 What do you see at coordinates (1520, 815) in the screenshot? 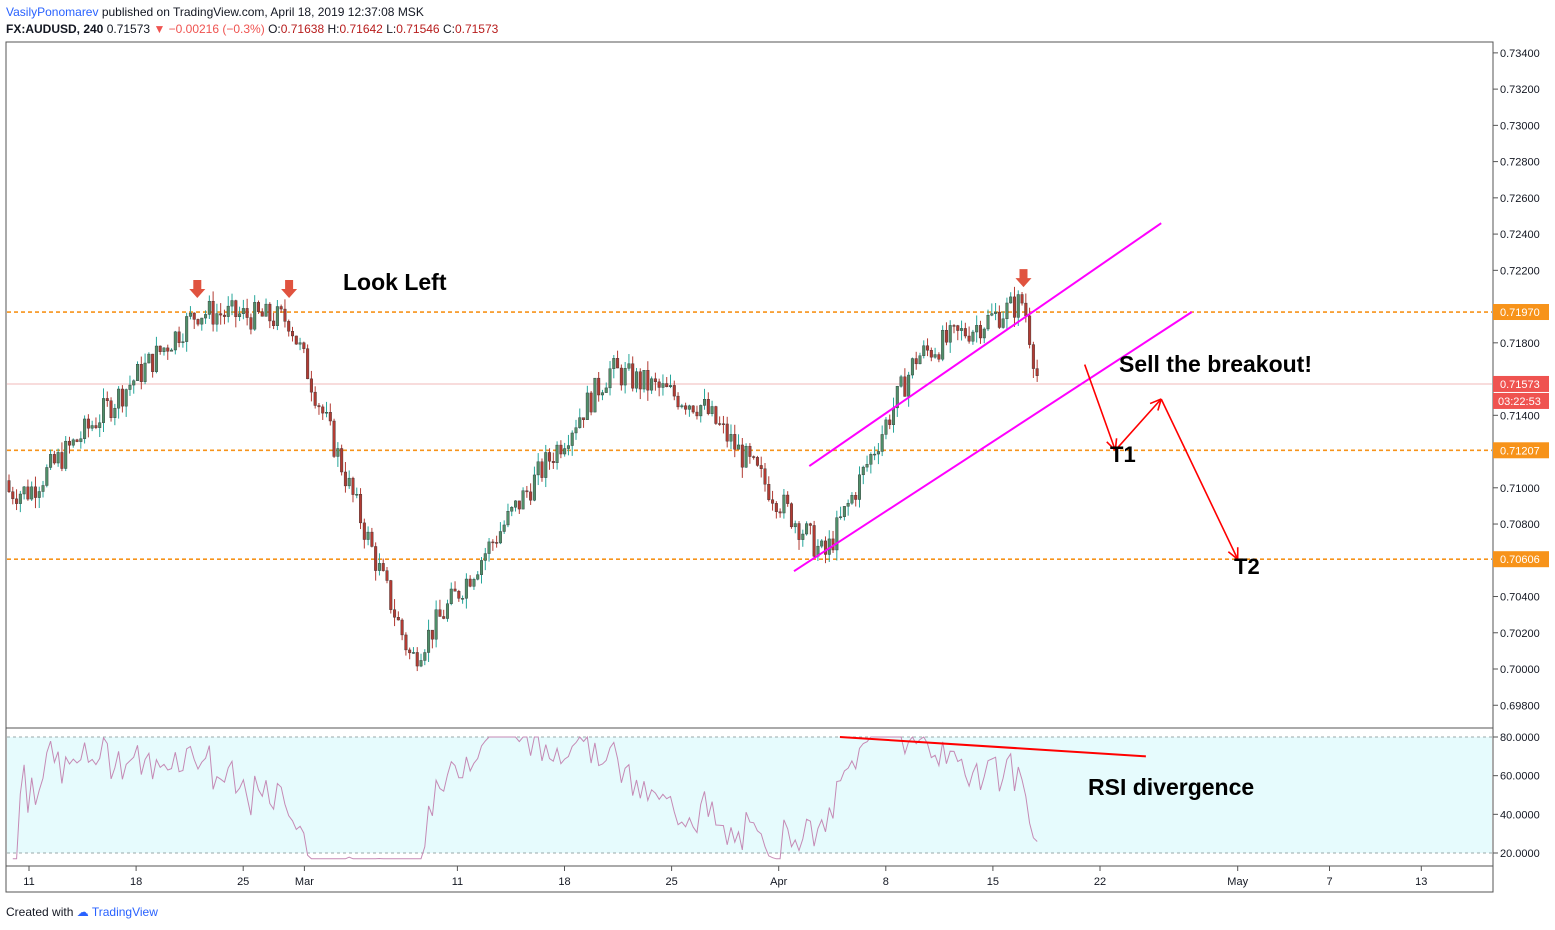
I see `rsi-tick-label: 40.0000` at bounding box center [1520, 815].